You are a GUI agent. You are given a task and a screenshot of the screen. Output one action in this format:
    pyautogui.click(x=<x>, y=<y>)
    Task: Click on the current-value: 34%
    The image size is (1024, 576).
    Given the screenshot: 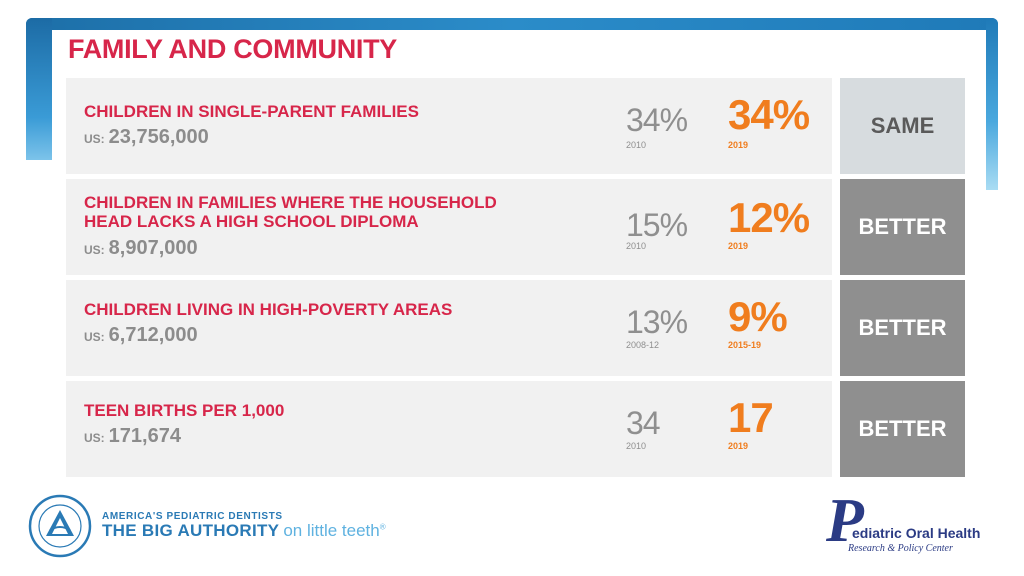 What is the action you would take?
    pyautogui.click(x=769, y=114)
    